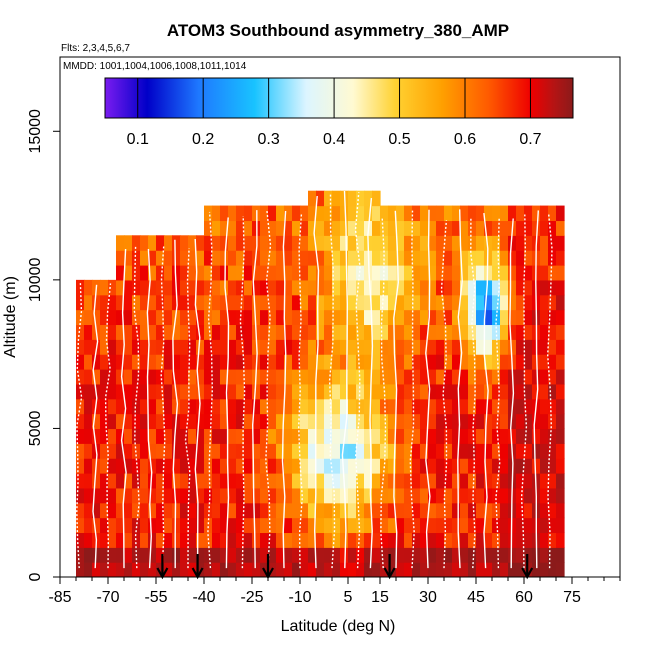 The image size is (650, 650). Describe the element at coordinates (155, 597) in the screenshot. I see `x-tick-label: -55` at that location.